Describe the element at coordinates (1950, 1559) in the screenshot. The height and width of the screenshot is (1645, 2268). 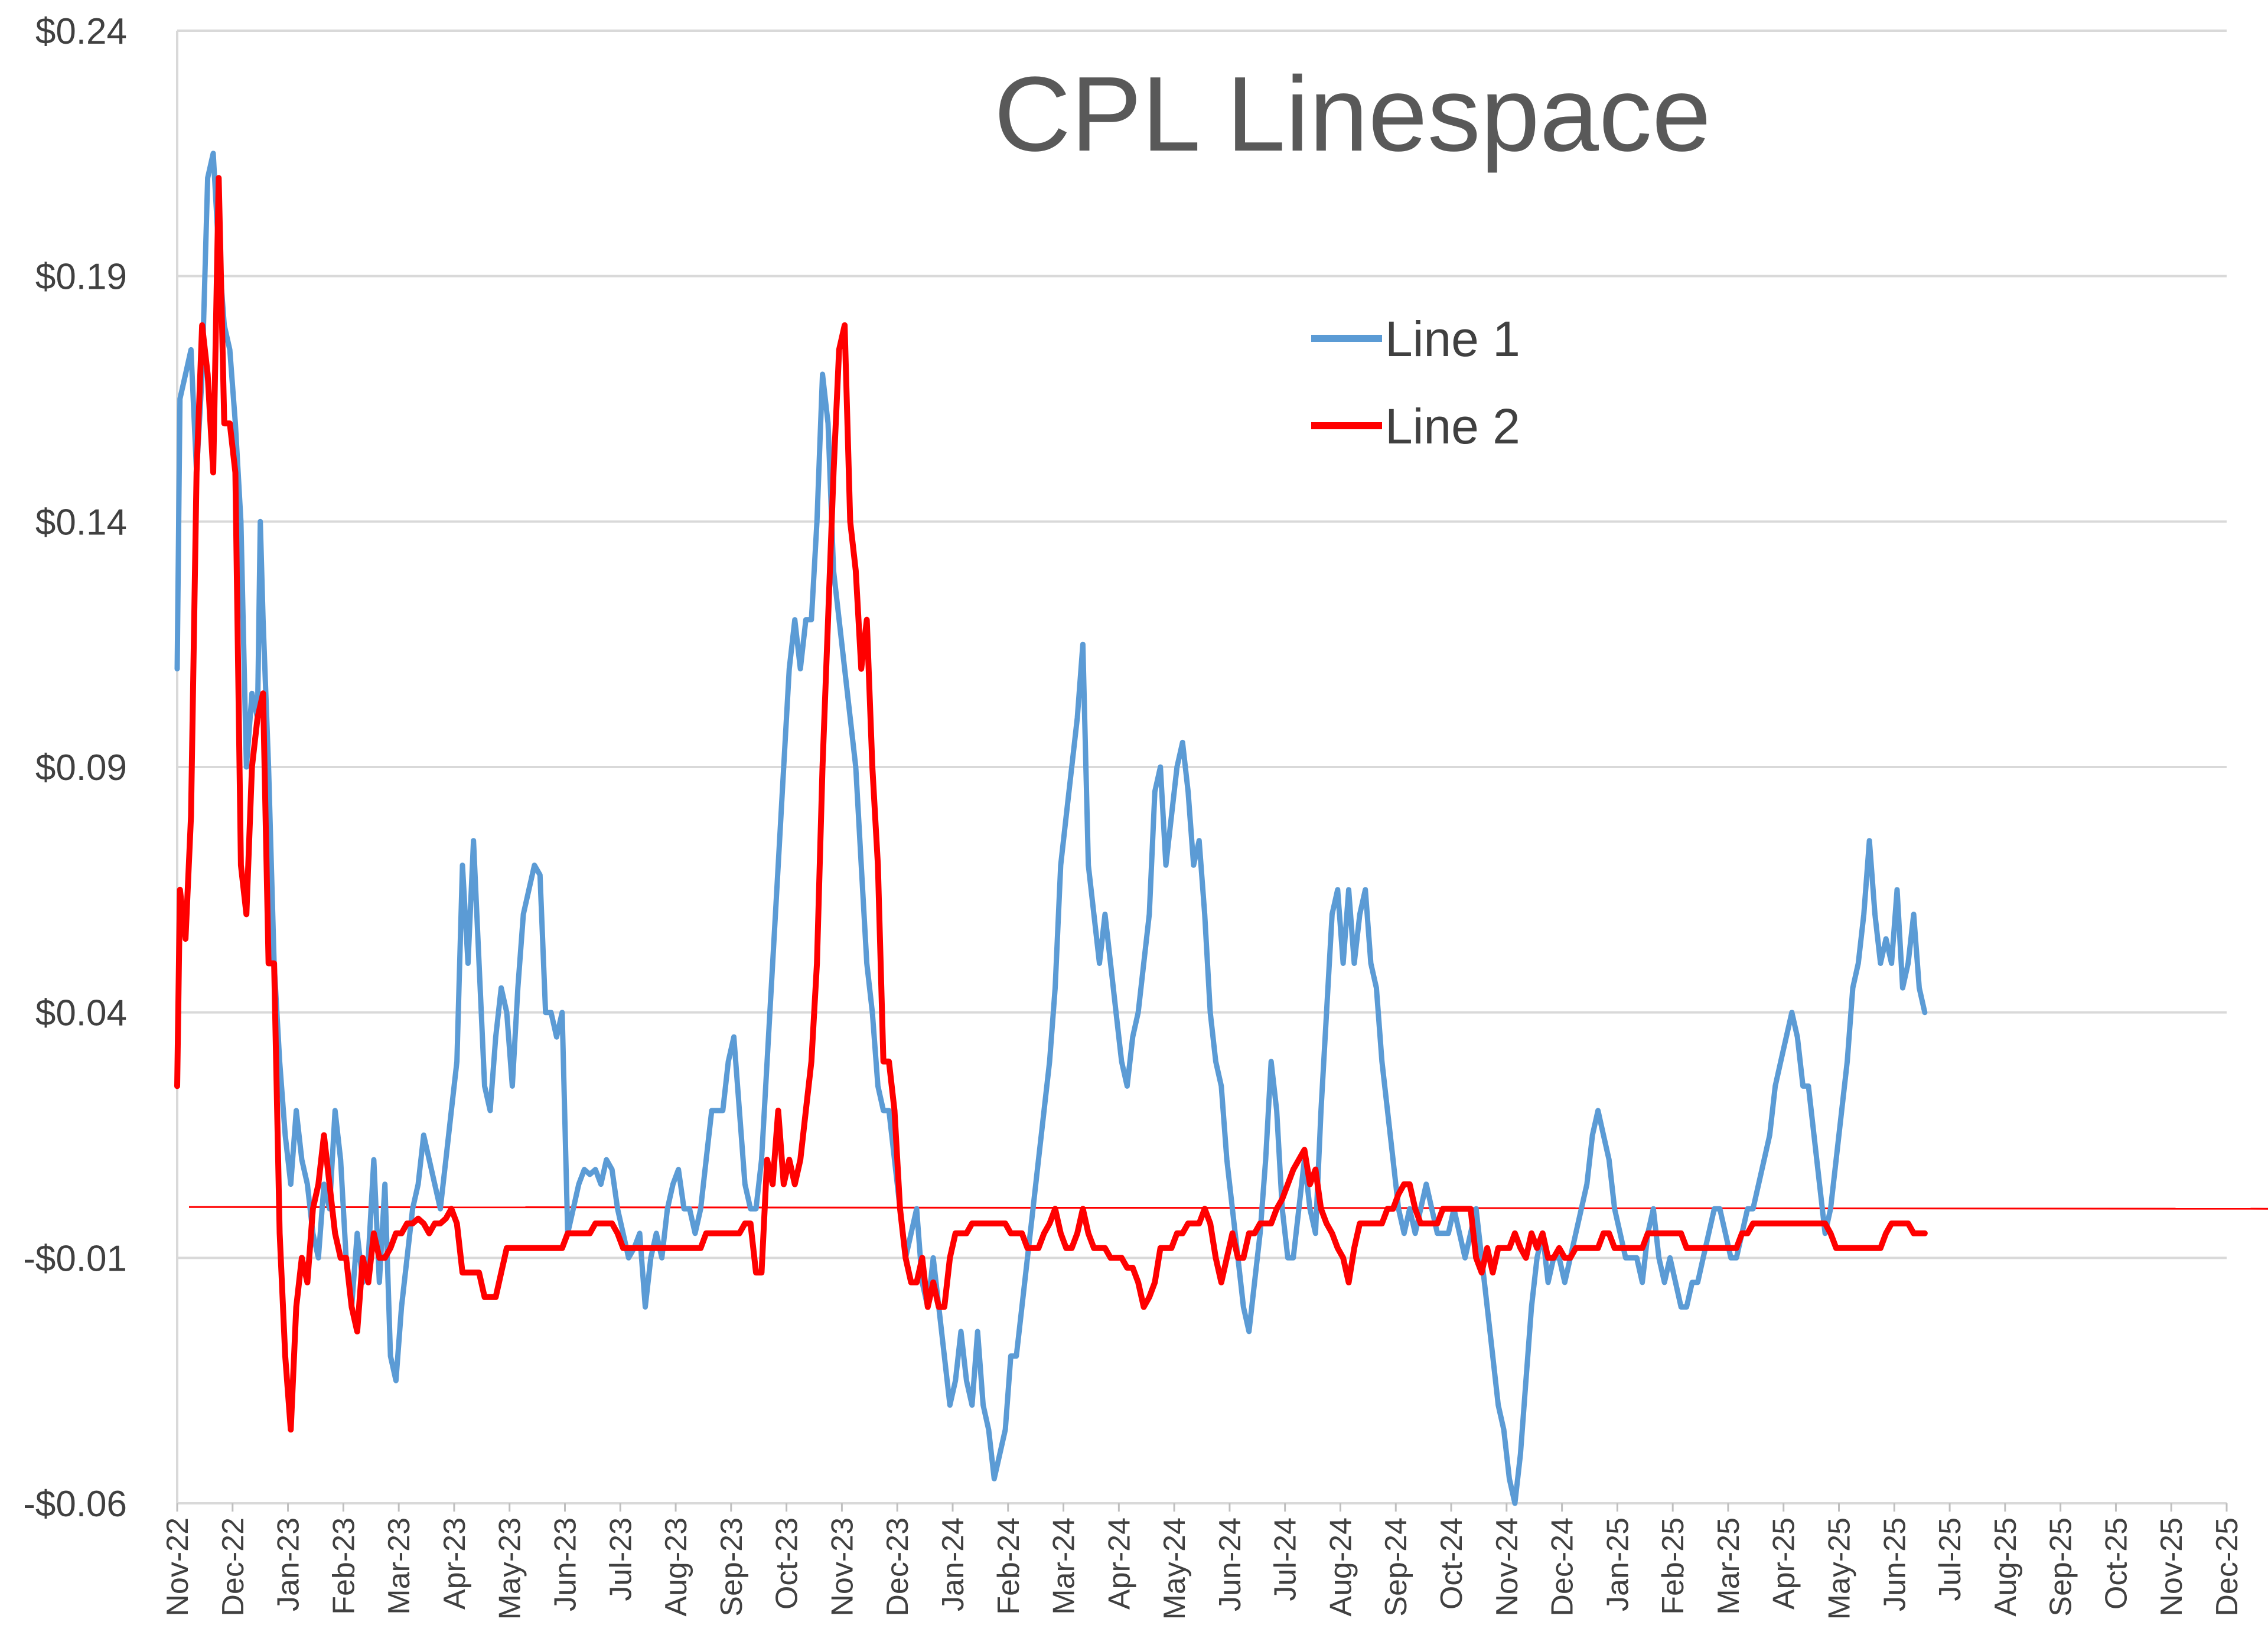
I see `x-tick-label: Jul-25` at that location.